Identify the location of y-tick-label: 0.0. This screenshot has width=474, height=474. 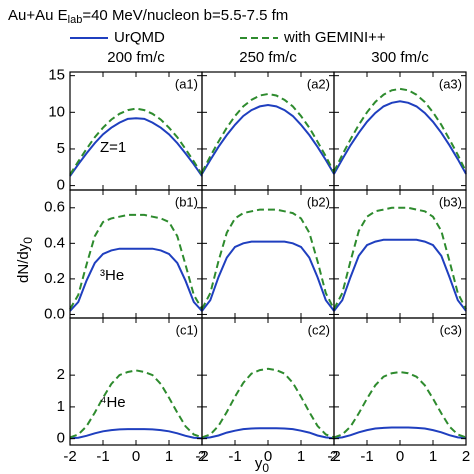
(54, 313).